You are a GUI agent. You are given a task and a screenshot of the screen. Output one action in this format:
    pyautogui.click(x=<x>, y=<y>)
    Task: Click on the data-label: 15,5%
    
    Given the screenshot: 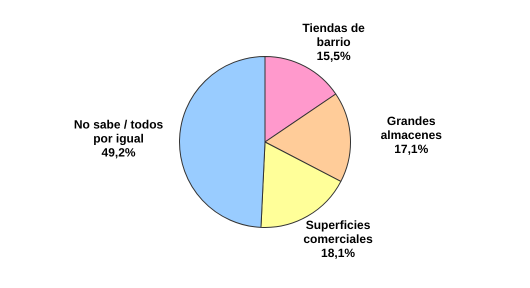 What is the action you would take?
    pyautogui.click(x=333, y=55)
    